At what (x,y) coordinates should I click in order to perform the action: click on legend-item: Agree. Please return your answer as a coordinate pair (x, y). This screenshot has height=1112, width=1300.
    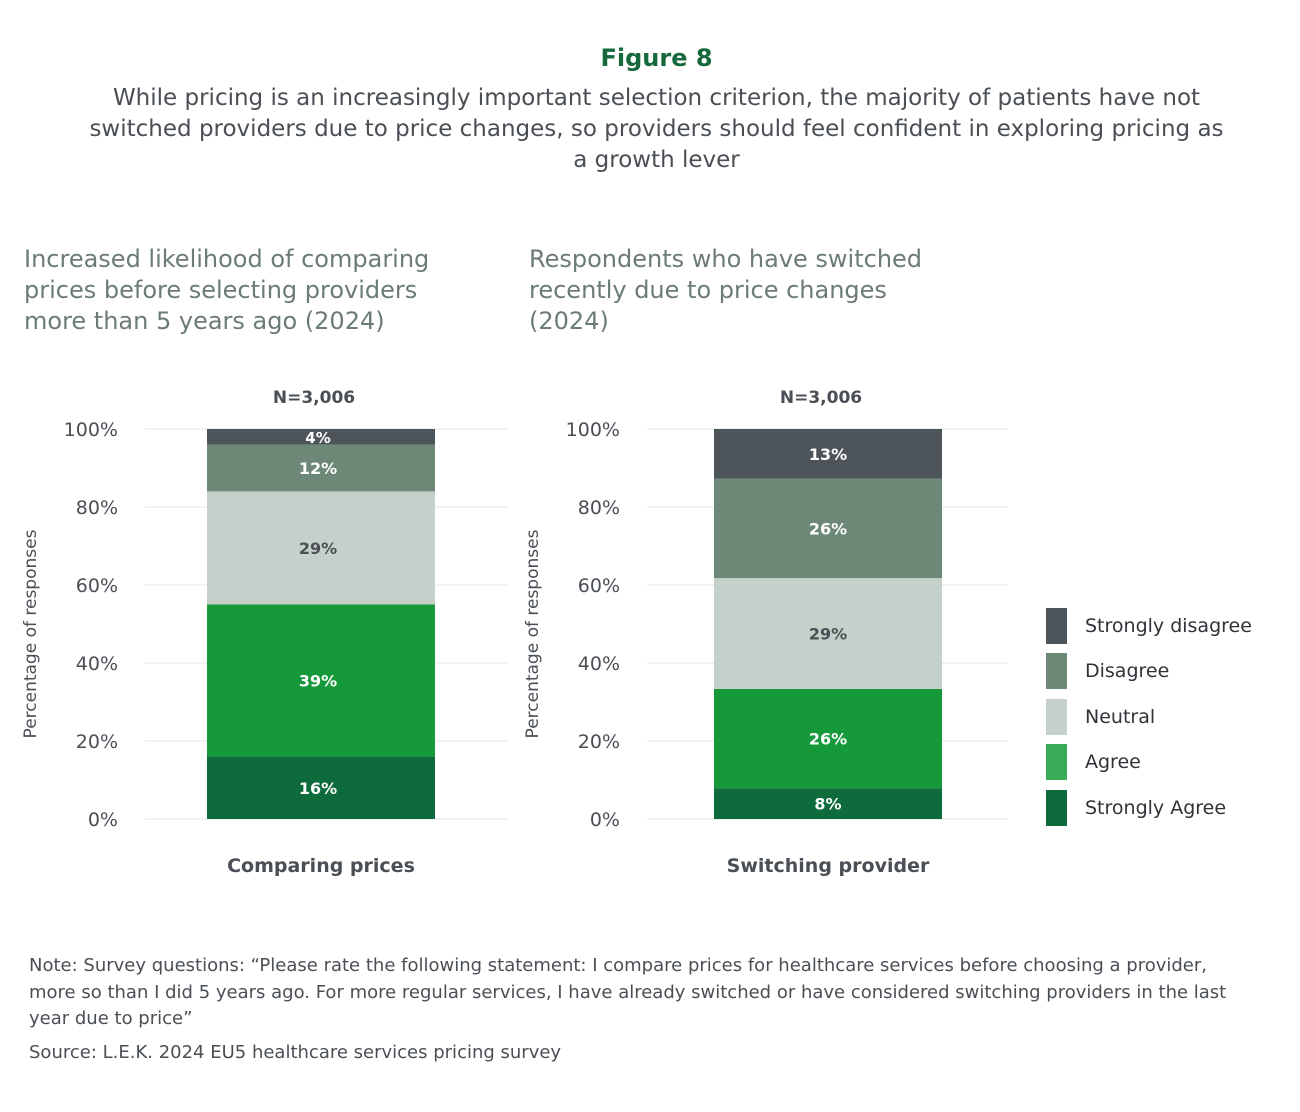
    Looking at the image, I should click on (1149, 763).